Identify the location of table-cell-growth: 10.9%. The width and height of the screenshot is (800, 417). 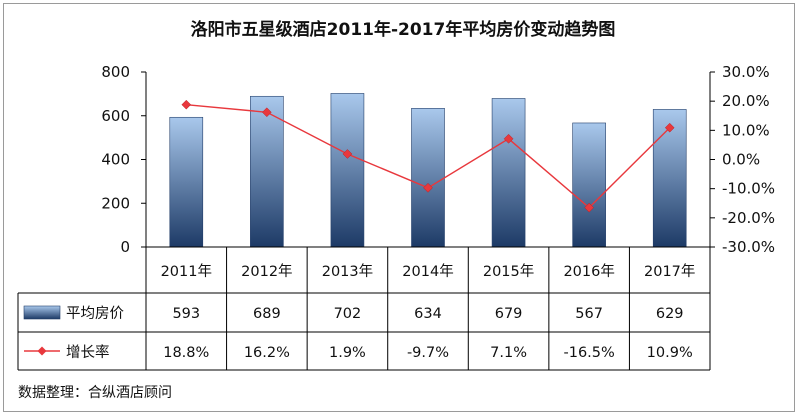
(670, 353).